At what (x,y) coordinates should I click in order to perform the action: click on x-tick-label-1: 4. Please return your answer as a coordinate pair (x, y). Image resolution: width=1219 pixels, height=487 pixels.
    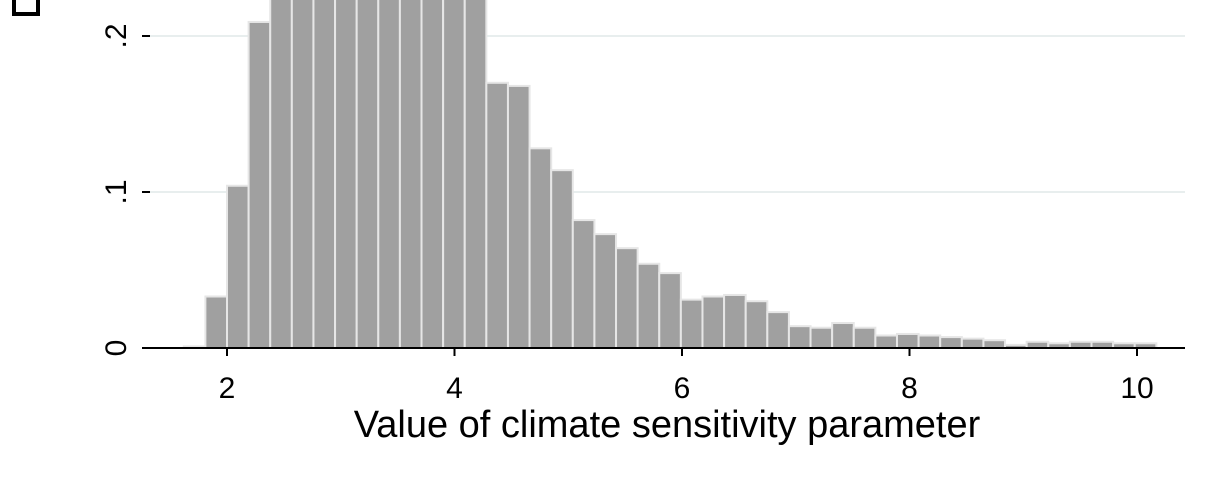
    Looking at the image, I should click on (454, 388).